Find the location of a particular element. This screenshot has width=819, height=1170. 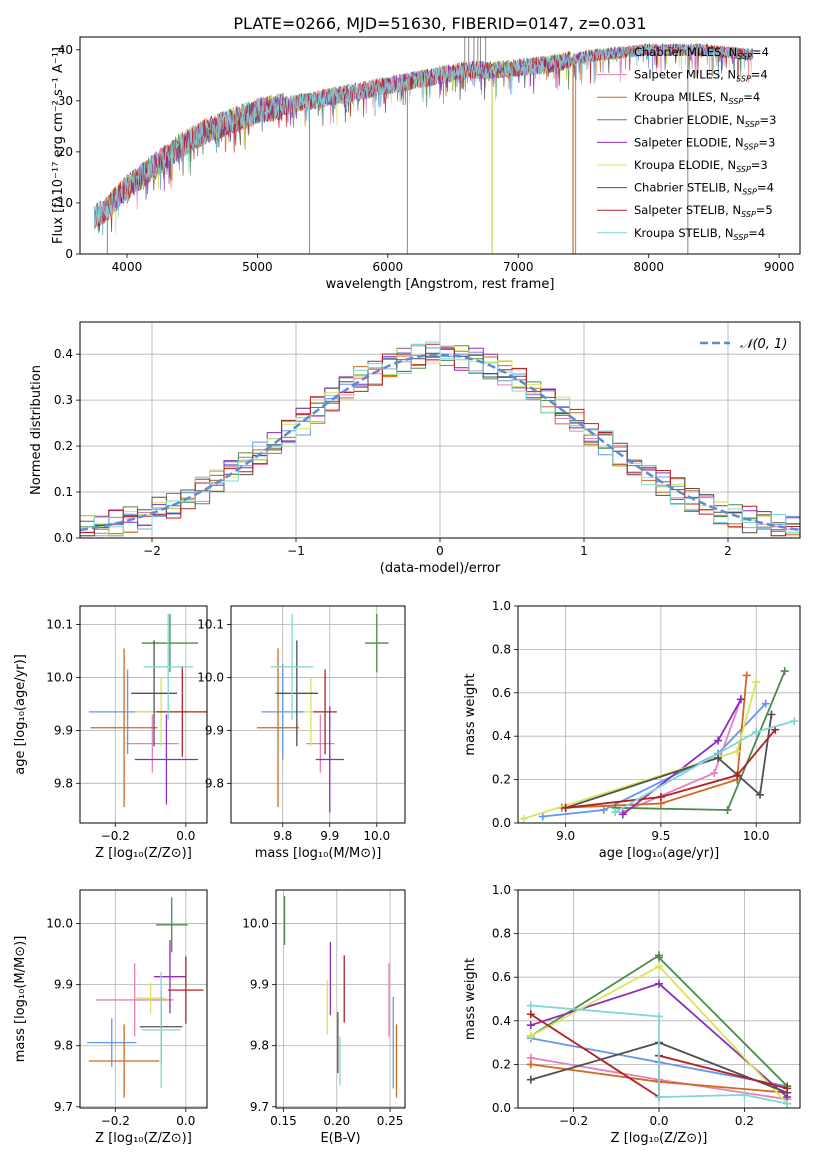

legend-entry: Salpeter ELODIE, NSSP=3 is located at coordinates (704, 143).